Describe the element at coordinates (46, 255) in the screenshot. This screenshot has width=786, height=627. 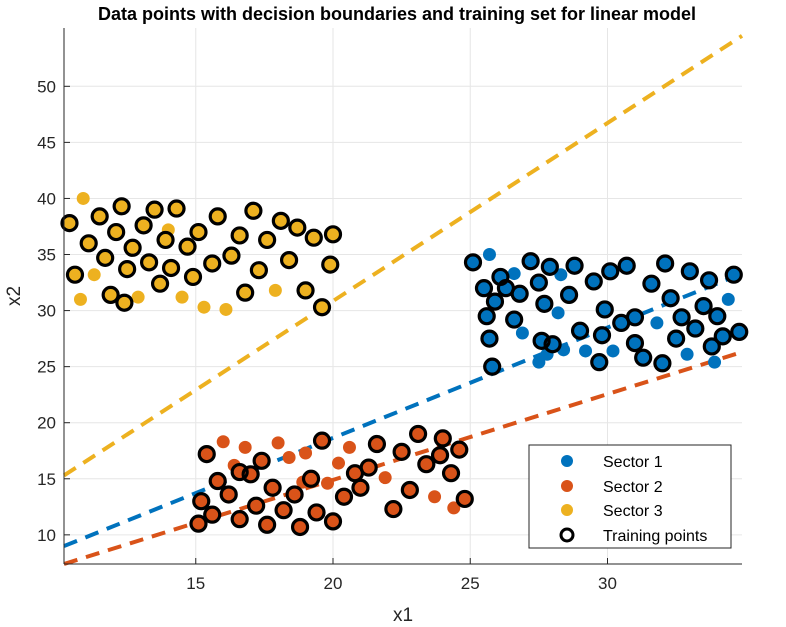
I see `y-tick-label: 35` at that location.